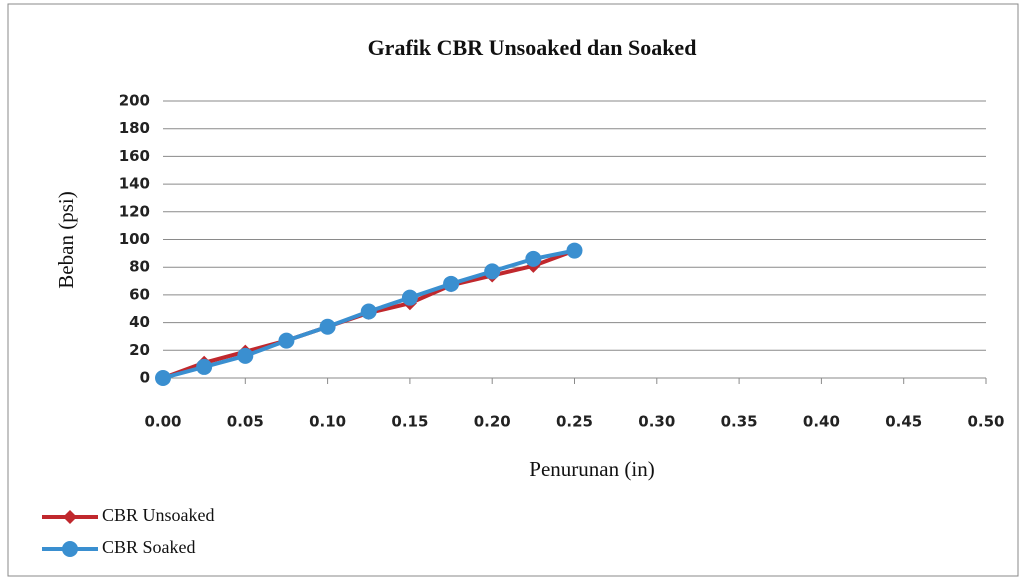  I want to click on y-tick-label: 120, so click(134, 211).